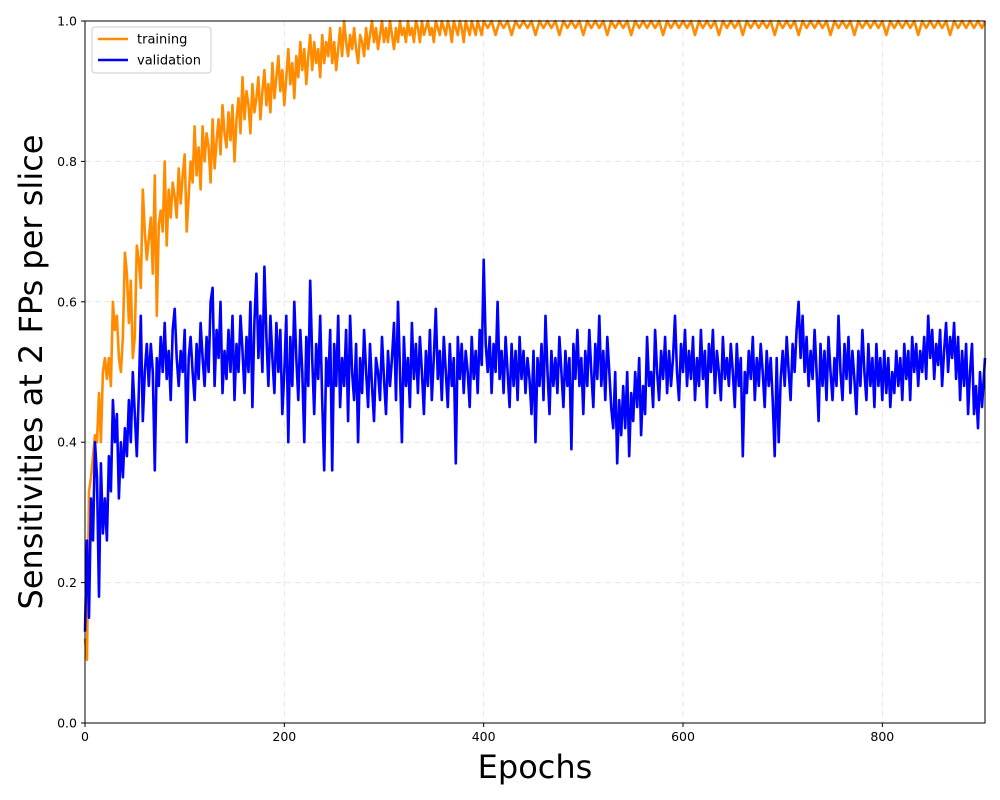  I want to click on legend: training validation, so click(151, 50).